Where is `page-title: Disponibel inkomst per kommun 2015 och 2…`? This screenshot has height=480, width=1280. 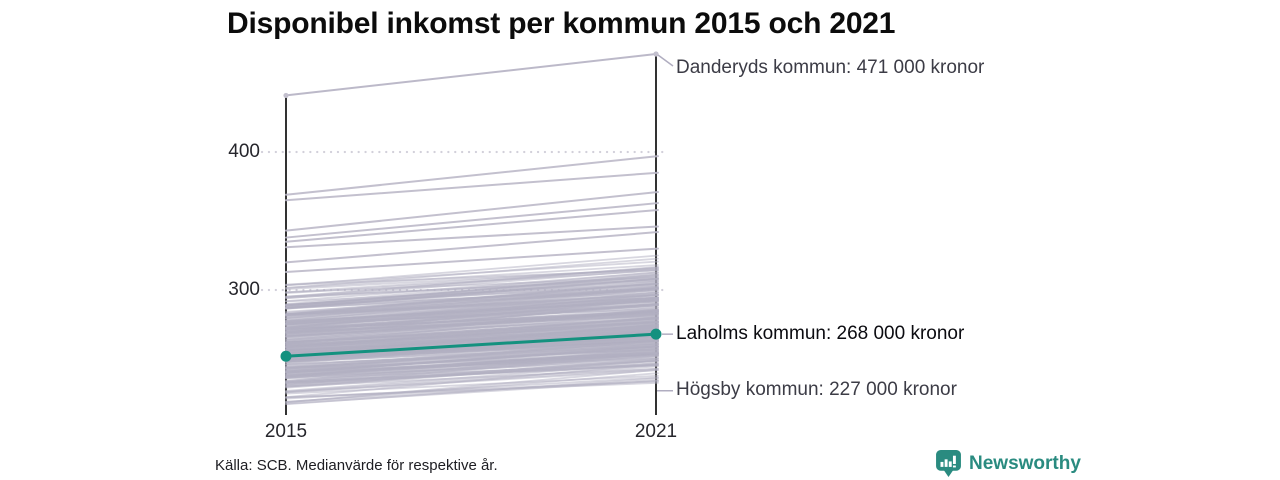
page-title: Disponibel inkomst per kommun 2015 och 2… is located at coordinates (561, 23).